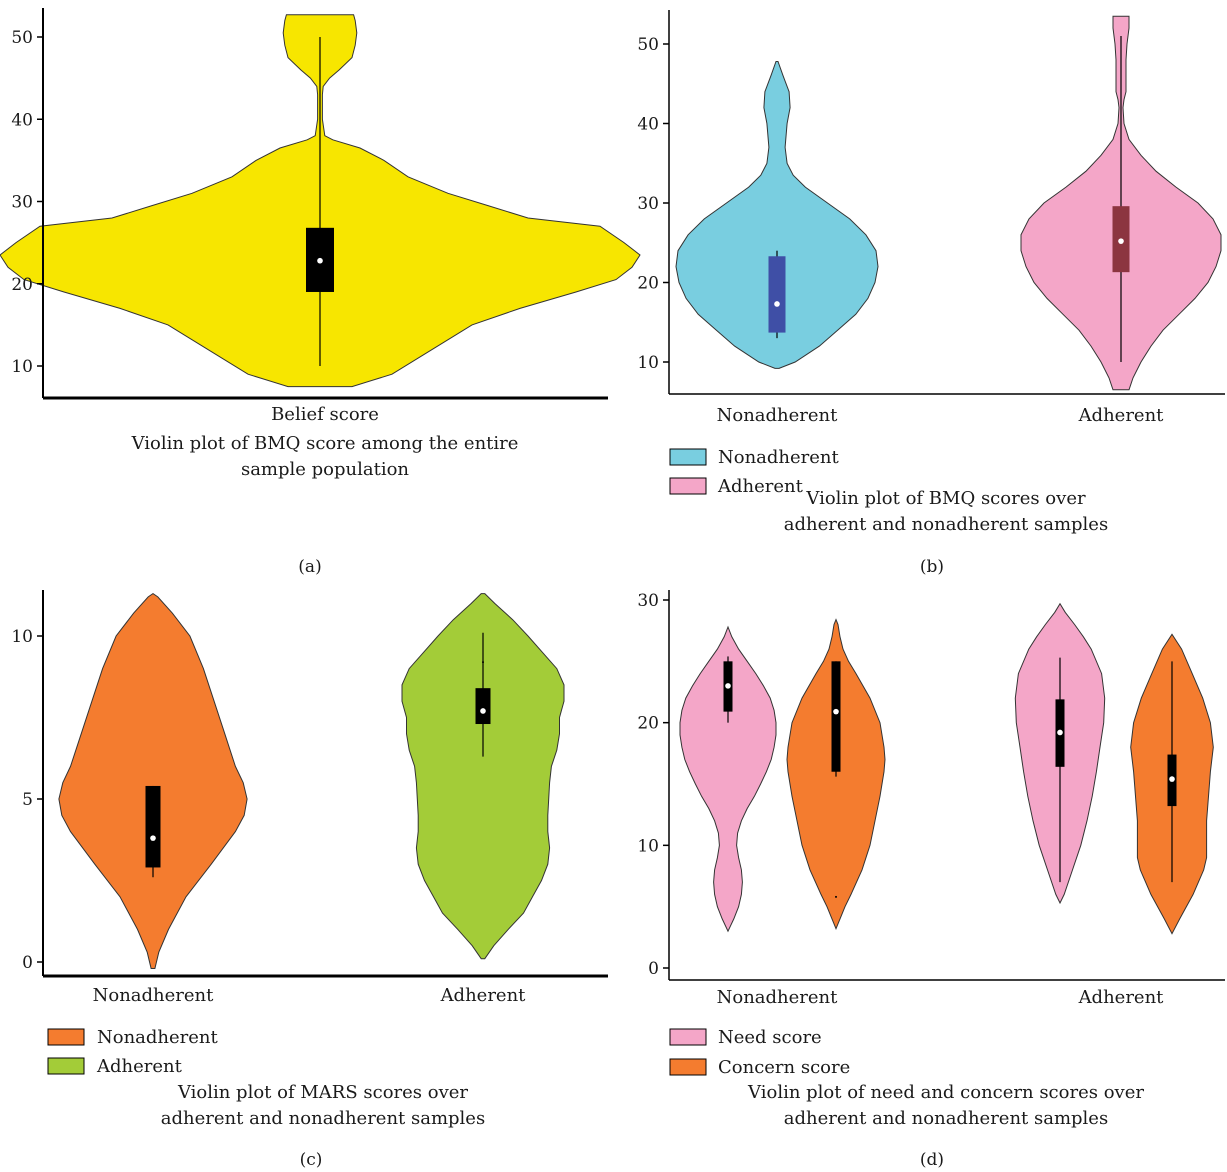 The width and height of the screenshot is (1227, 1172). What do you see at coordinates (784, 1067) in the screenshot?
I see `legend-label: Concern score` at bounding box center [784, 1067].